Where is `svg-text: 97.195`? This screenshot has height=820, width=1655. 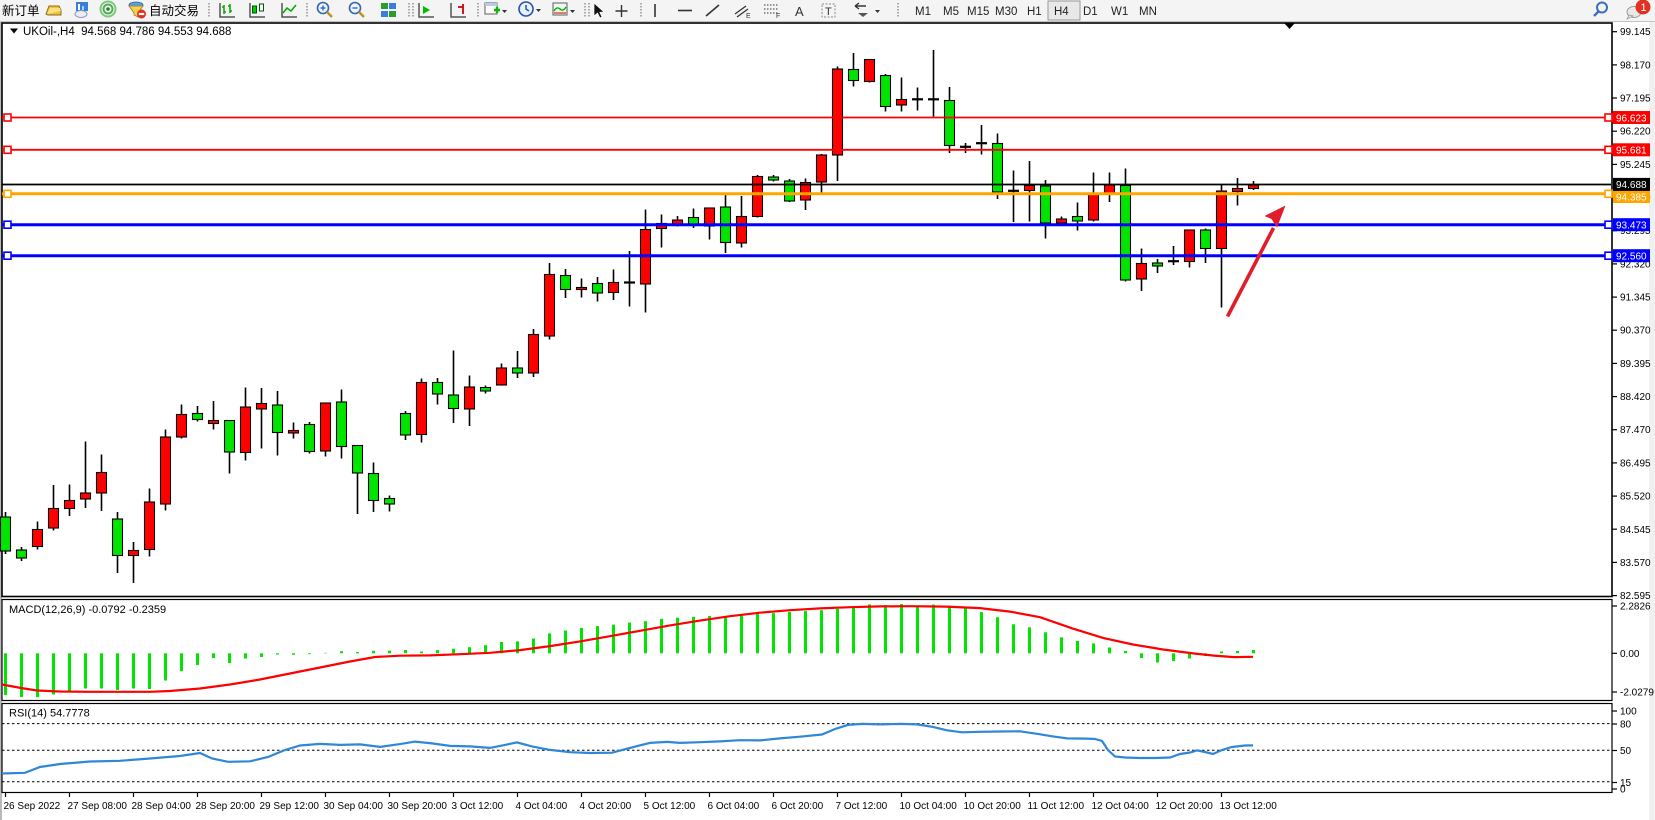
svg-text: 97.195 is located at coordinates (1635, 99).